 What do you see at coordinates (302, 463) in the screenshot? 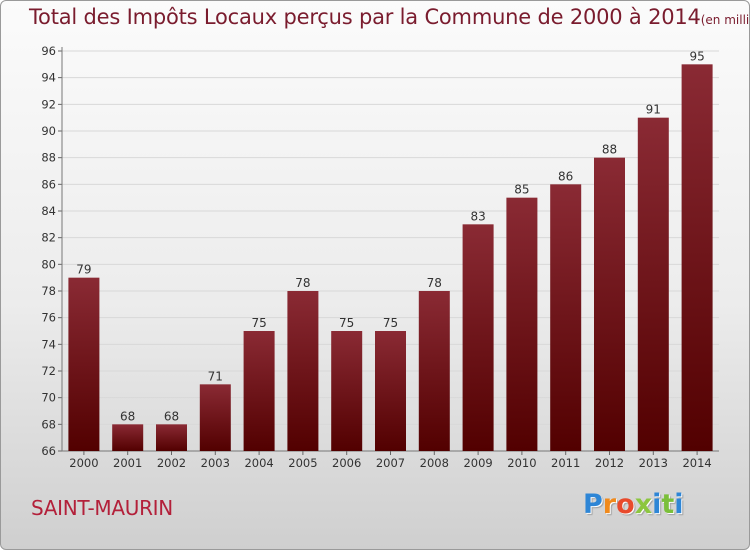
I see `x-tick-label: 2005` at bounding box center [302, 463].